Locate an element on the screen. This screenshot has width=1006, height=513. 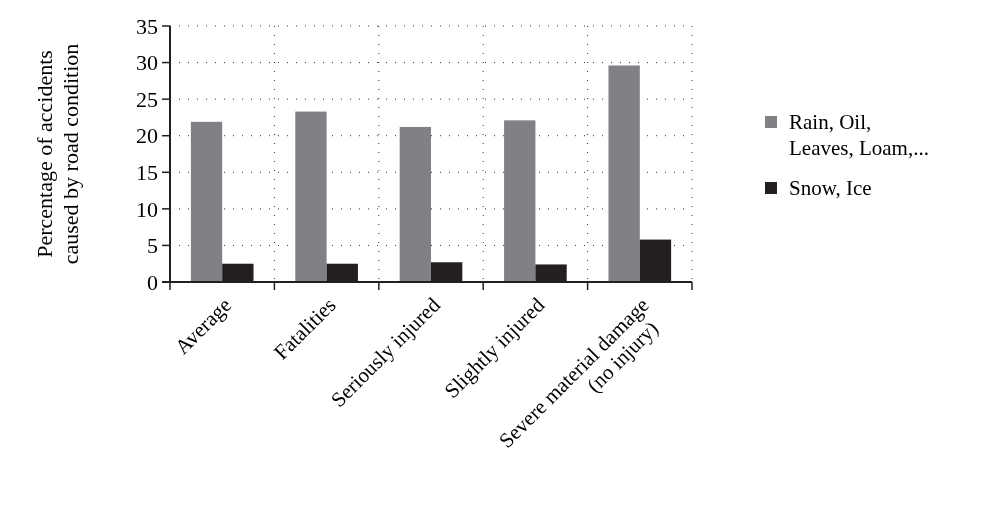
y-tick-label: 5 is located at coordinates (152, 246).